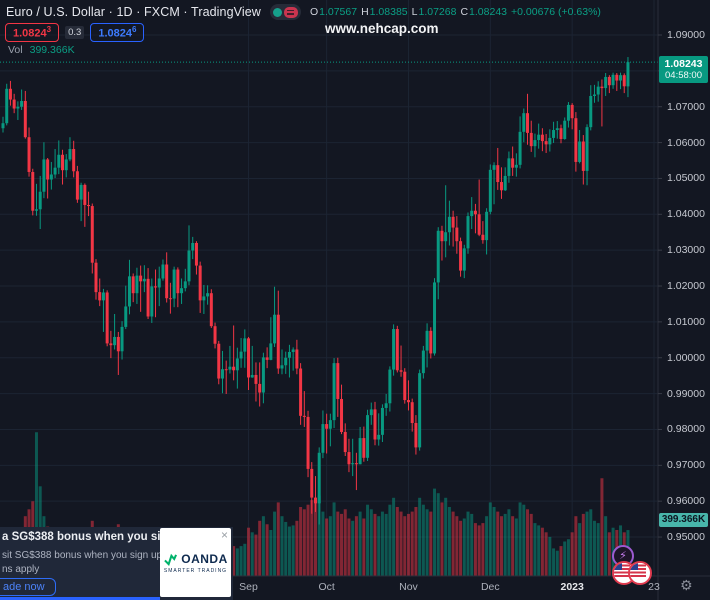 The width and height of the screenshot is (710, 600). What do you see at coordinates (572, 587) in the screenshot?
I see `time-axis-label: 2023` at bounding box center [572, 587].